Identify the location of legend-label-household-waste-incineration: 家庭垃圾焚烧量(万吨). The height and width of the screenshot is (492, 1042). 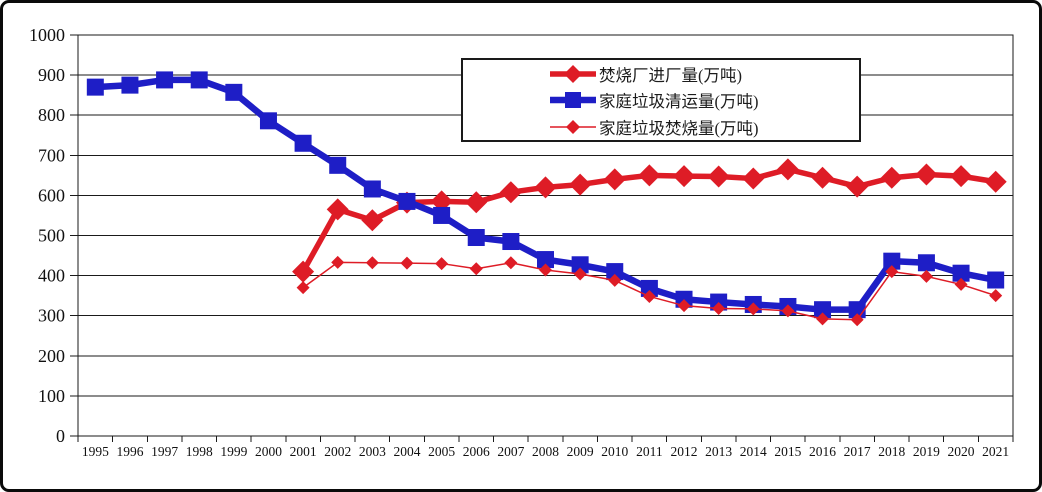
(679, 128).